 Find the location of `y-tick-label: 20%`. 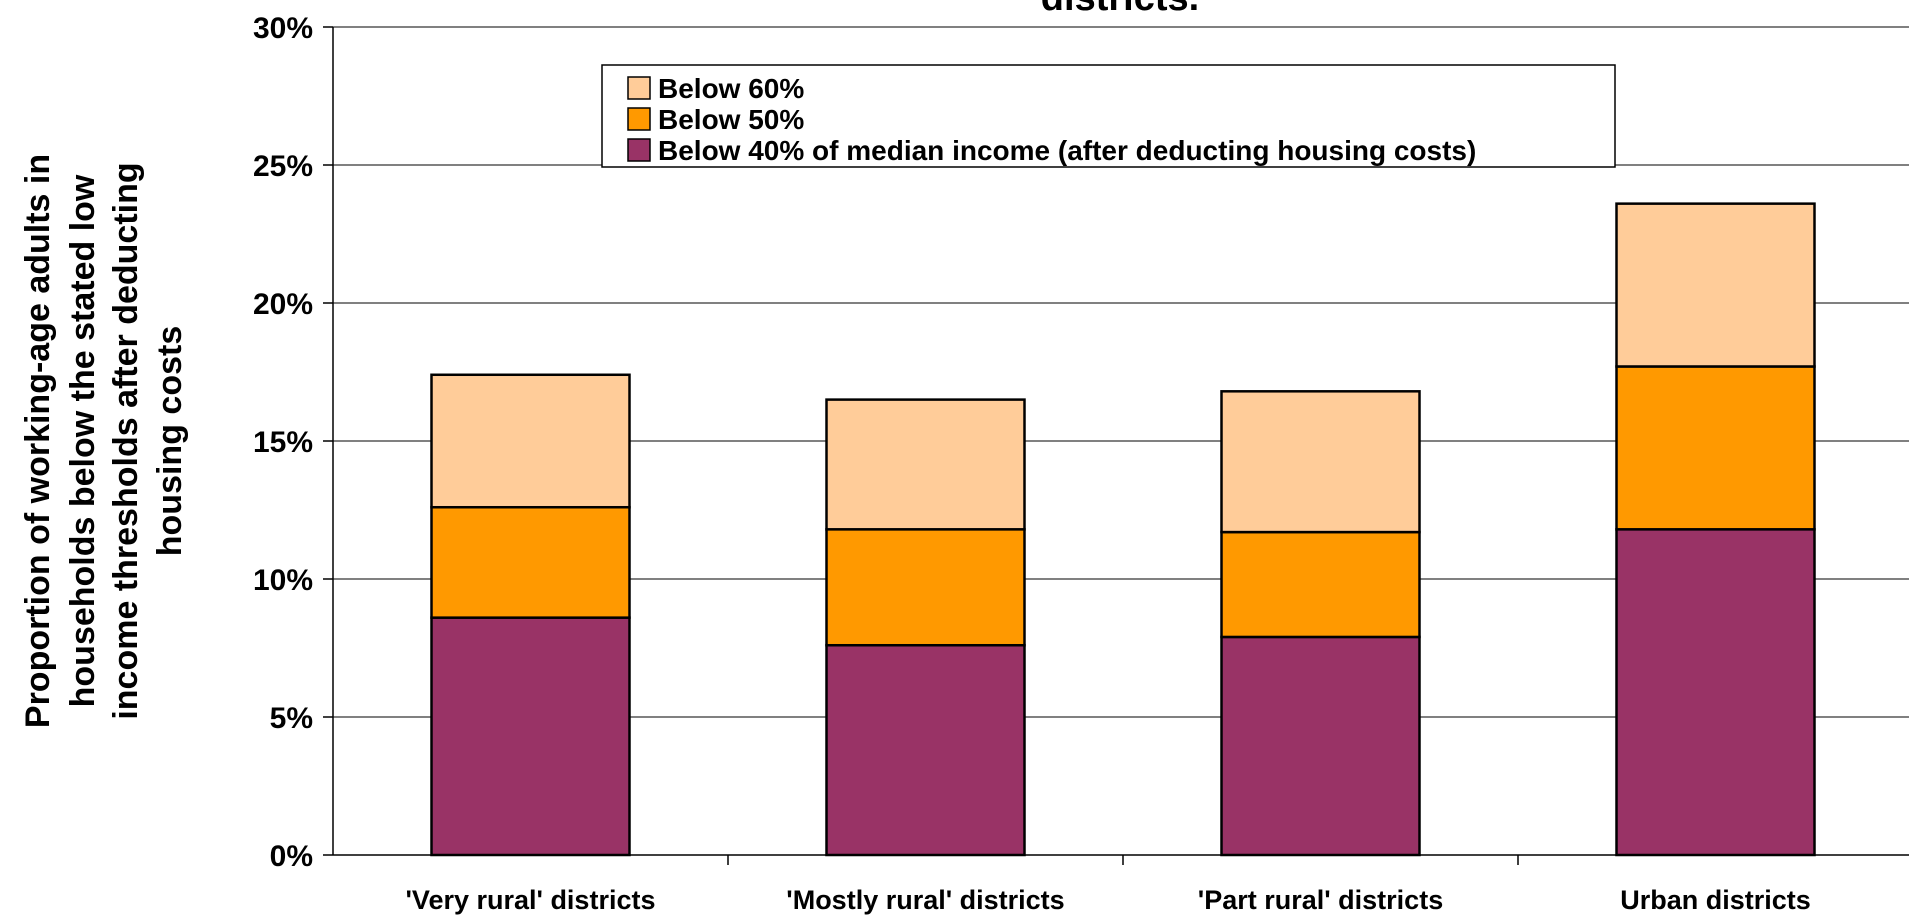

y-tick-label: 20% is located at coordinates (283, 304).